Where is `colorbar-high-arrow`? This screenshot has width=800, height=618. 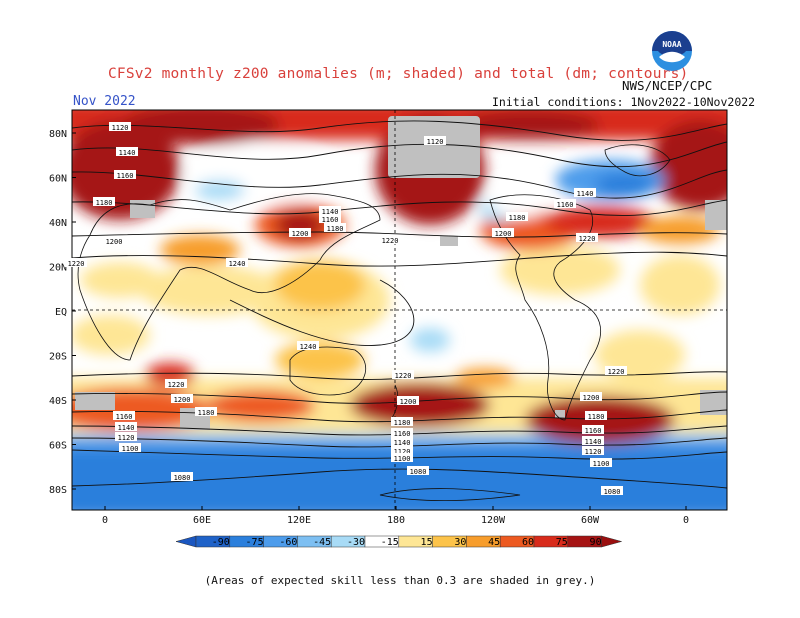 colorbar-high-arrow is located at coordinates (612, 541).